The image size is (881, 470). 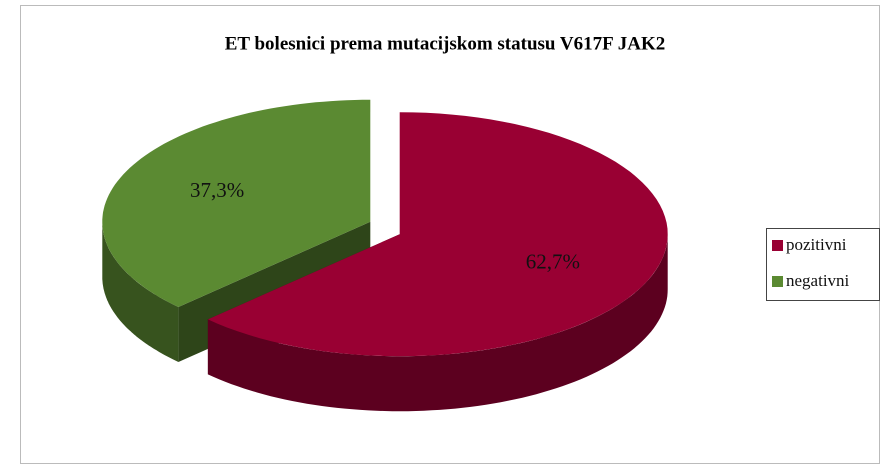 What do you see at coordinates (823, 264) in the screenshot?
I see `legend-box` at bounding box center [823, 264].